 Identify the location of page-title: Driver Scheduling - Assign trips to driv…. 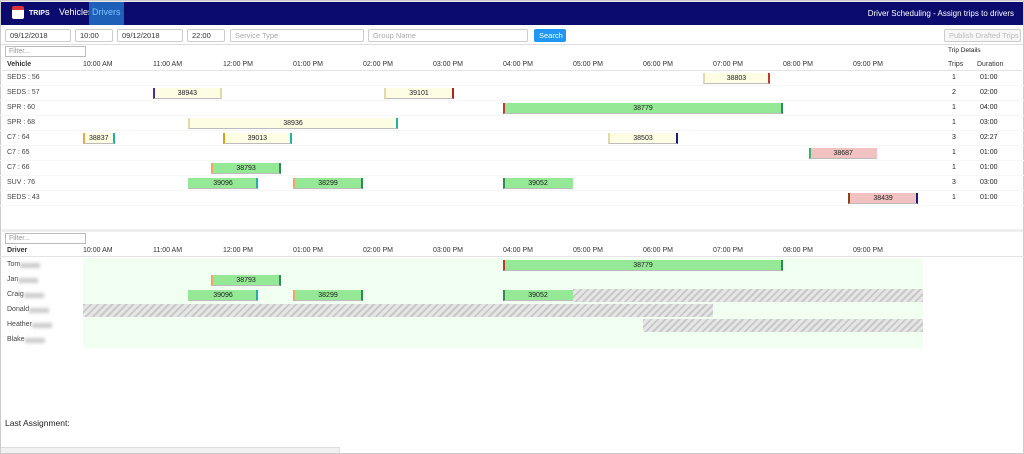
(940, 13).